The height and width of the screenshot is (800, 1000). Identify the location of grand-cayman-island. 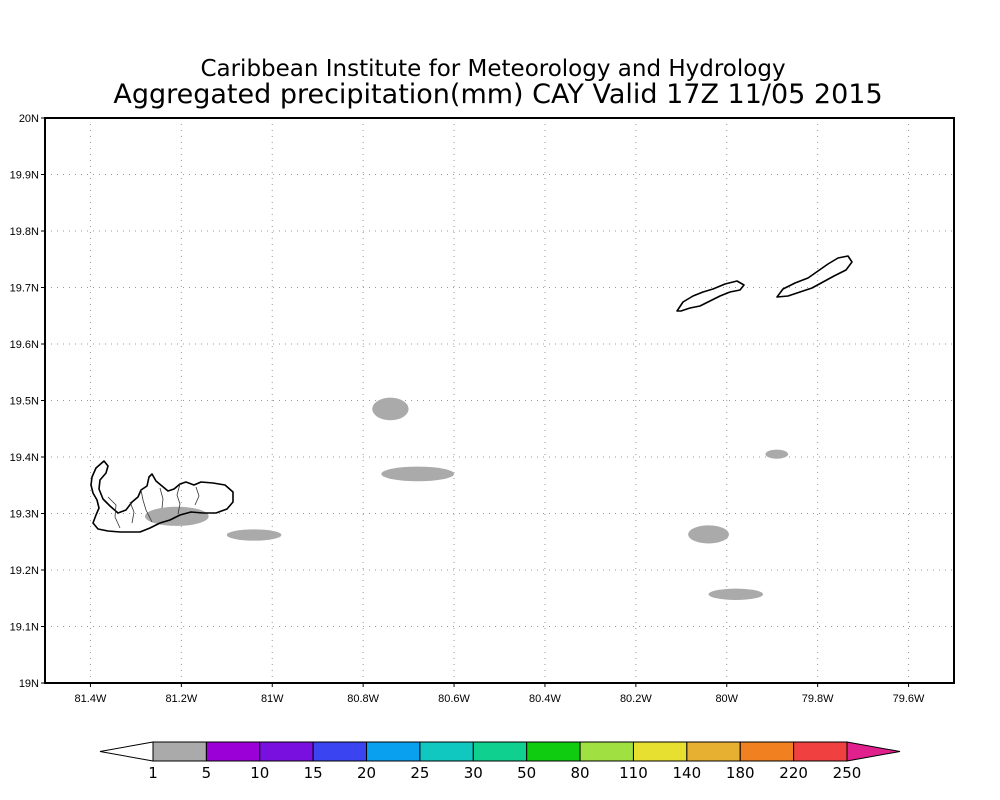
(162, 496).